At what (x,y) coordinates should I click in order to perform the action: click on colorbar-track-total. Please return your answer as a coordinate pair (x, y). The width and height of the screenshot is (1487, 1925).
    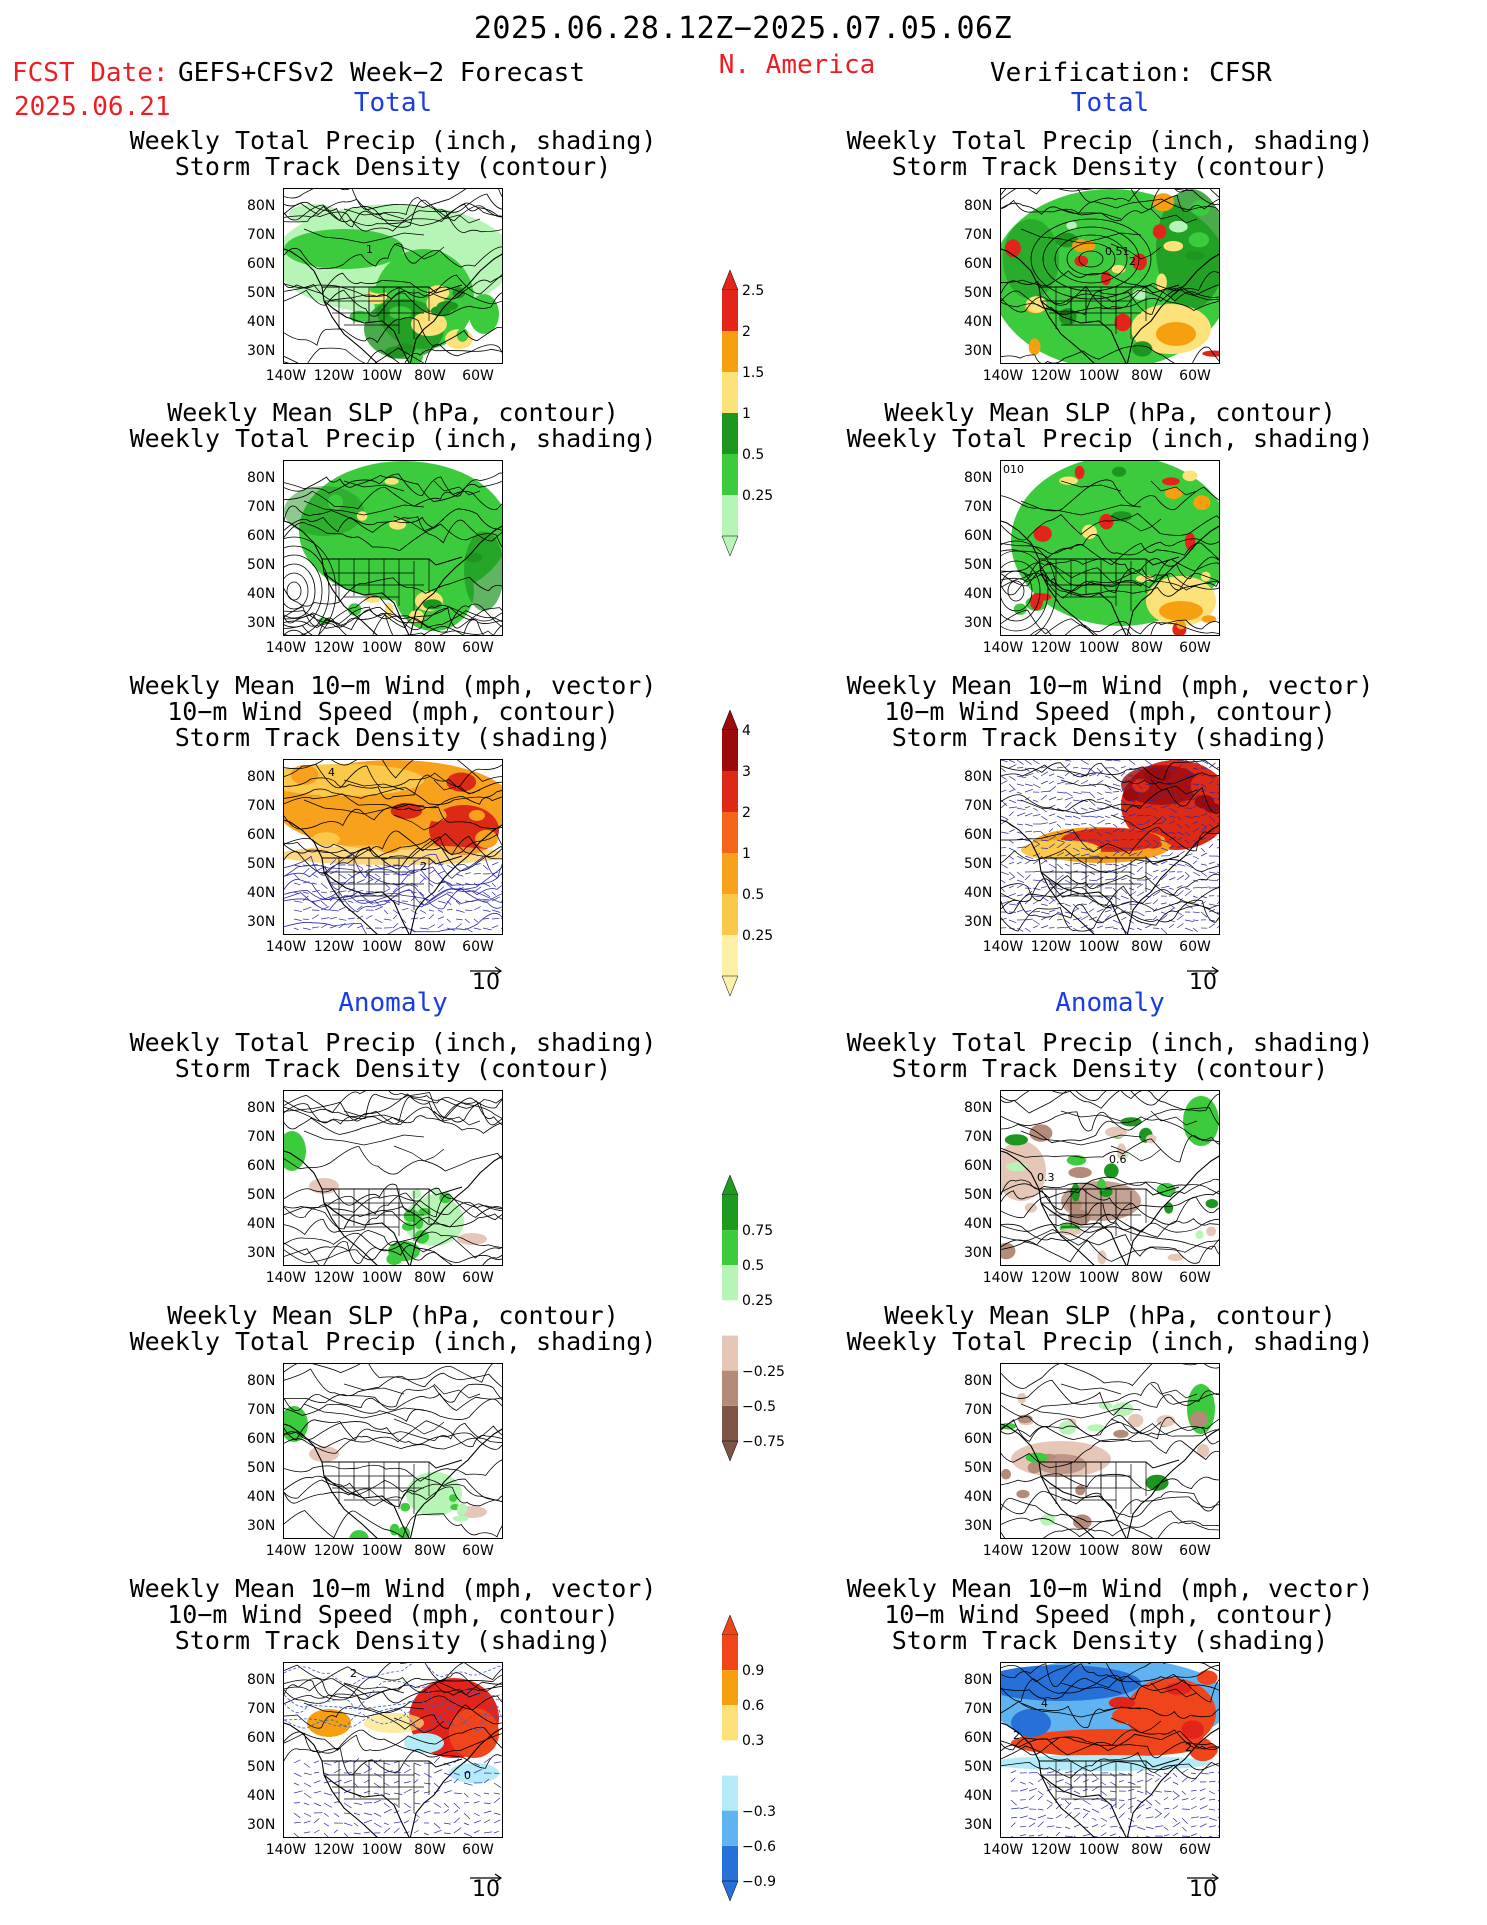
    Looking at the image, I should click on (730, 854).